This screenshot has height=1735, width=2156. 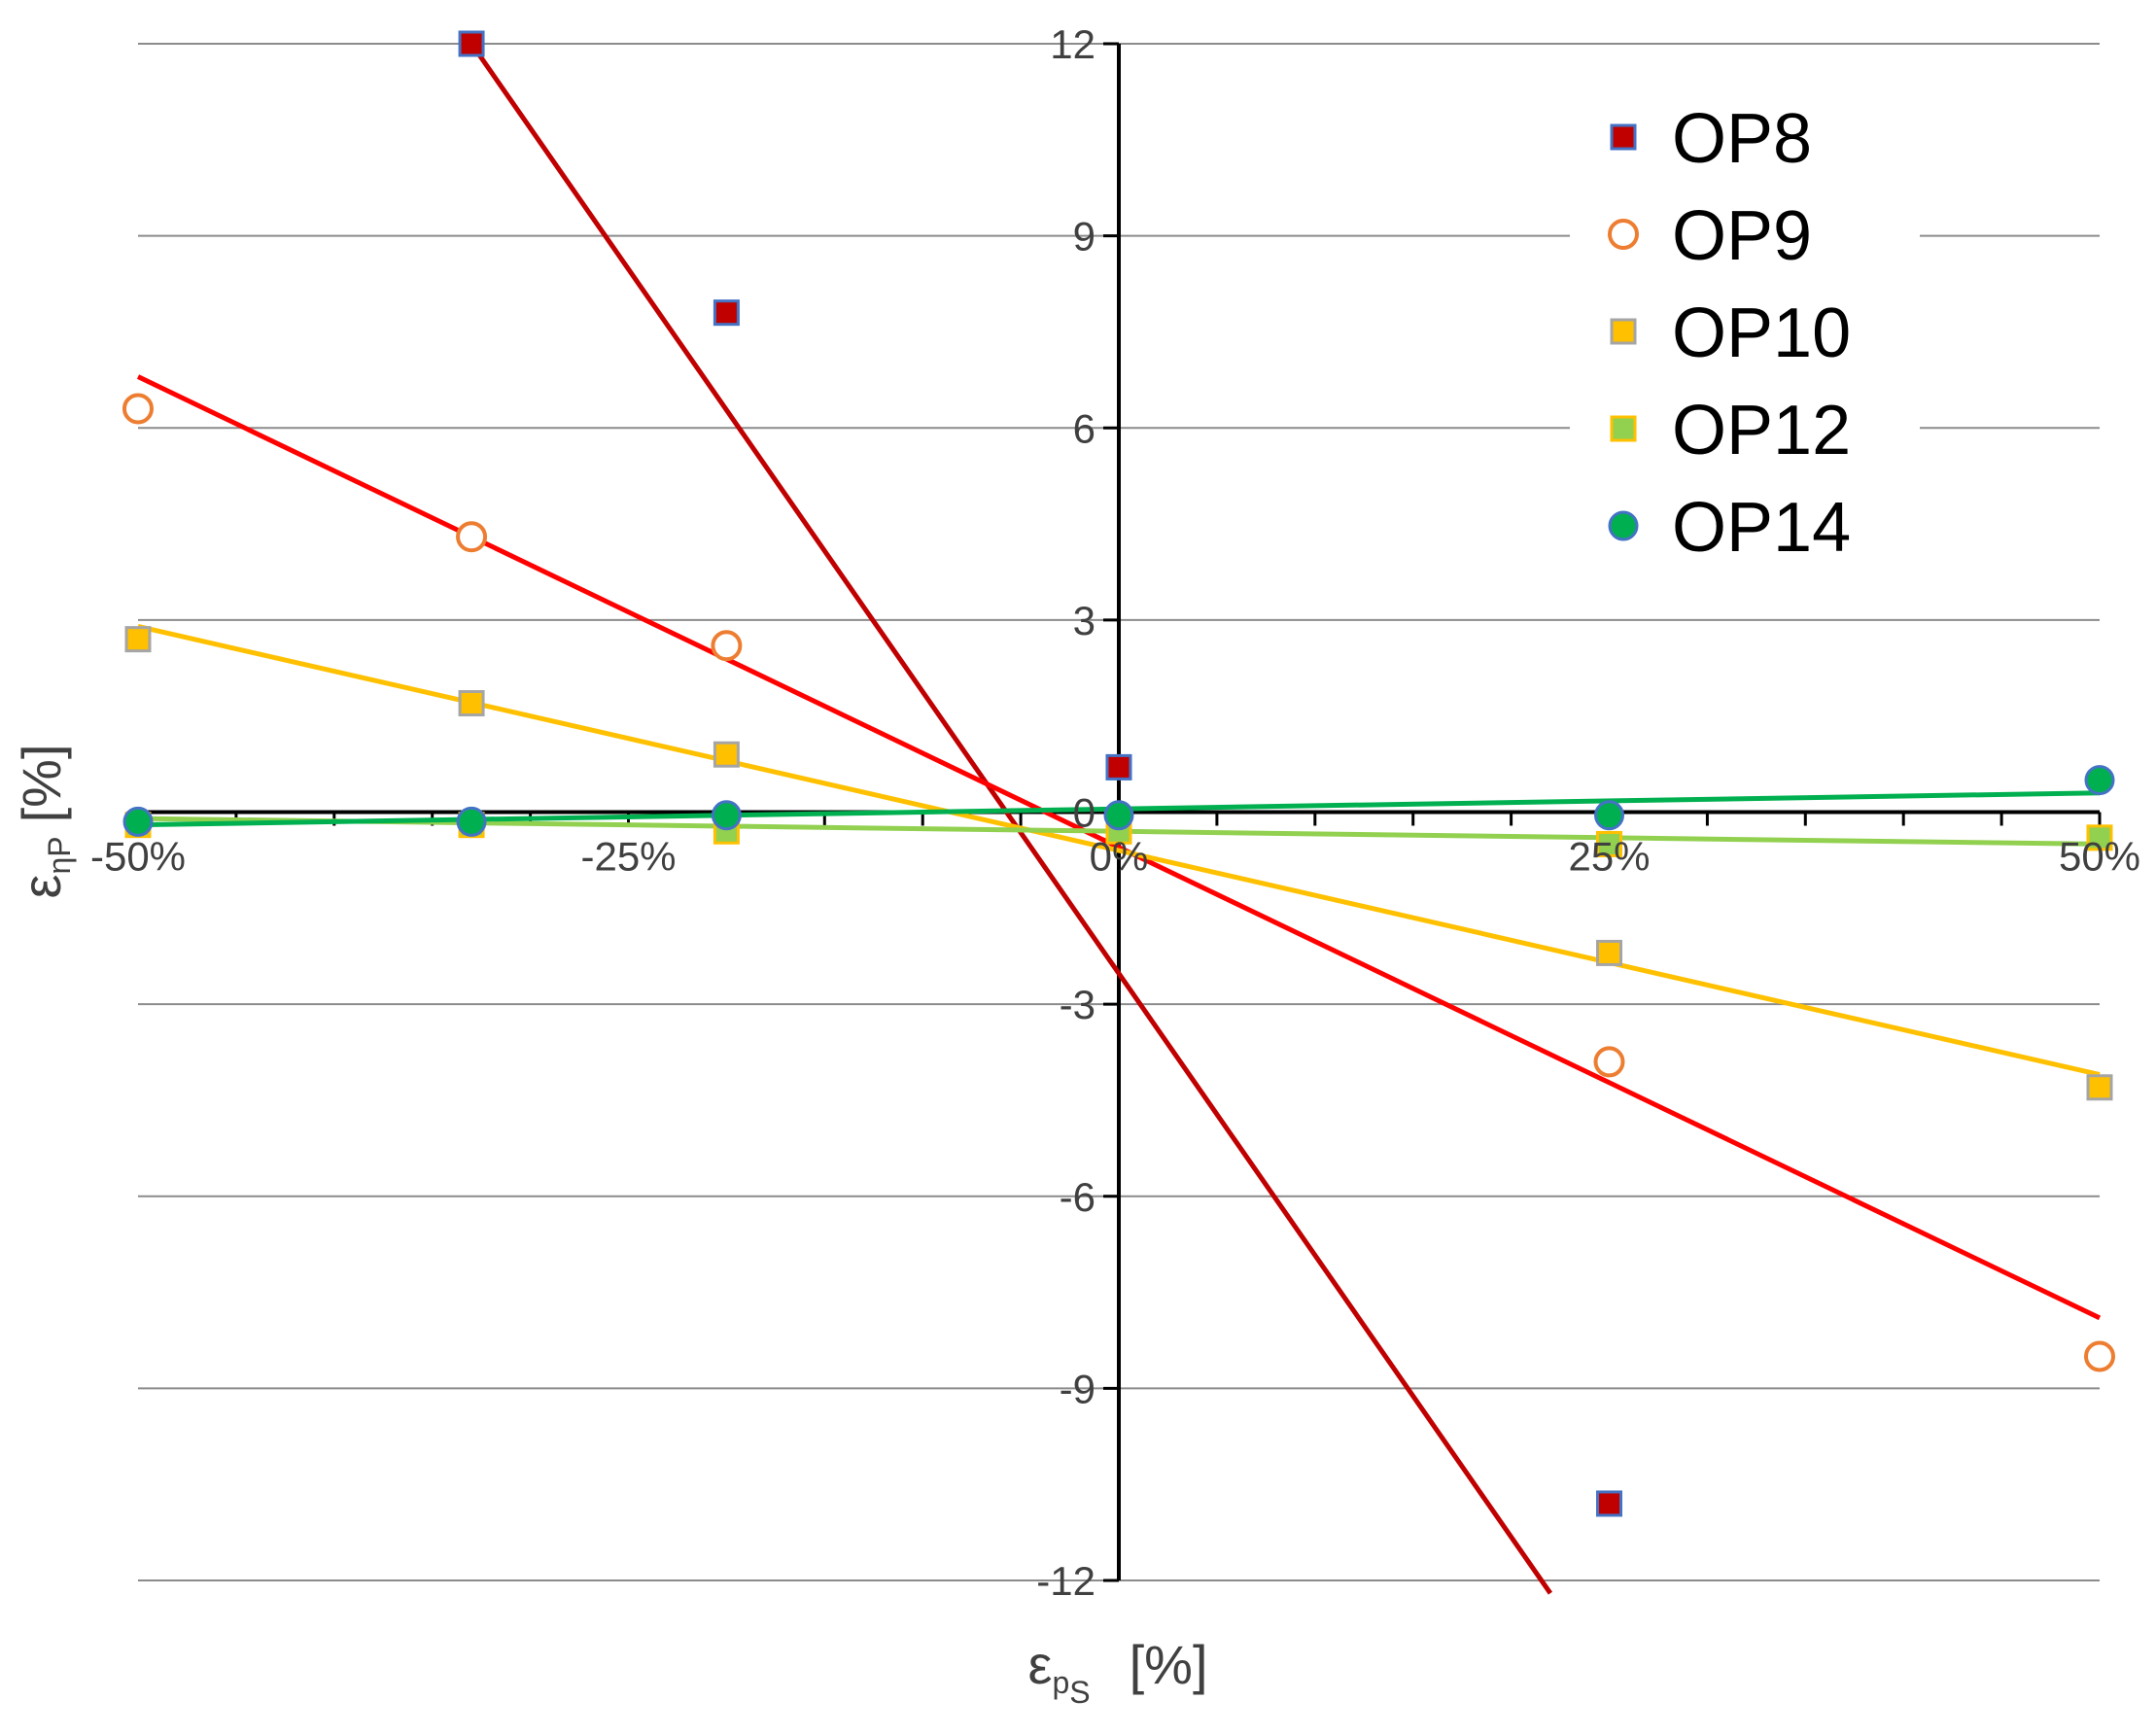 What do you see at coordinates (1623, 331) in the screenshot?
I see `legend-marker-op10` at bounding box center [1623, 331].